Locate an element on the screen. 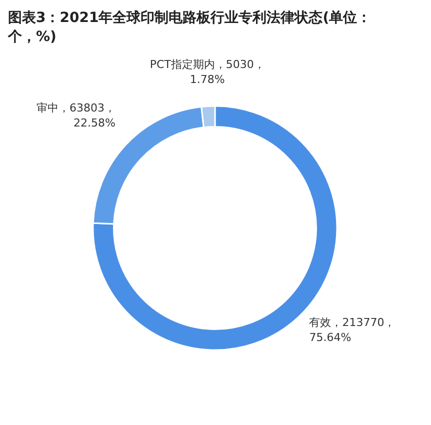 The width and height of the screenshot is (431, 425). slice-label: PCT指定期内，5030，1.78% is located at coordinates (207, 72).